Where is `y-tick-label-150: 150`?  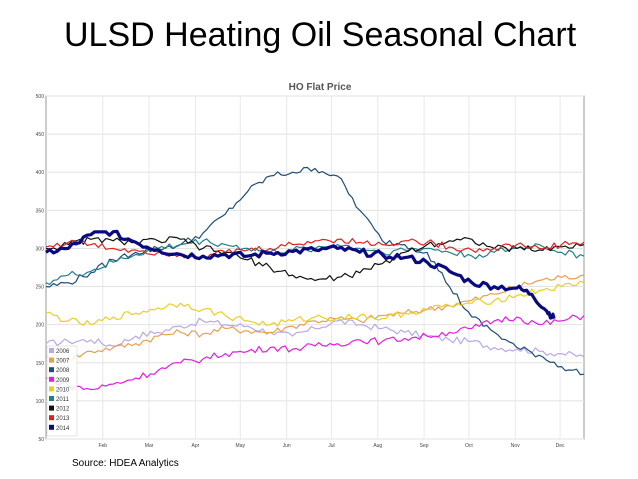 y-tick-label-150: 150 is located at coordinates (40, 364).